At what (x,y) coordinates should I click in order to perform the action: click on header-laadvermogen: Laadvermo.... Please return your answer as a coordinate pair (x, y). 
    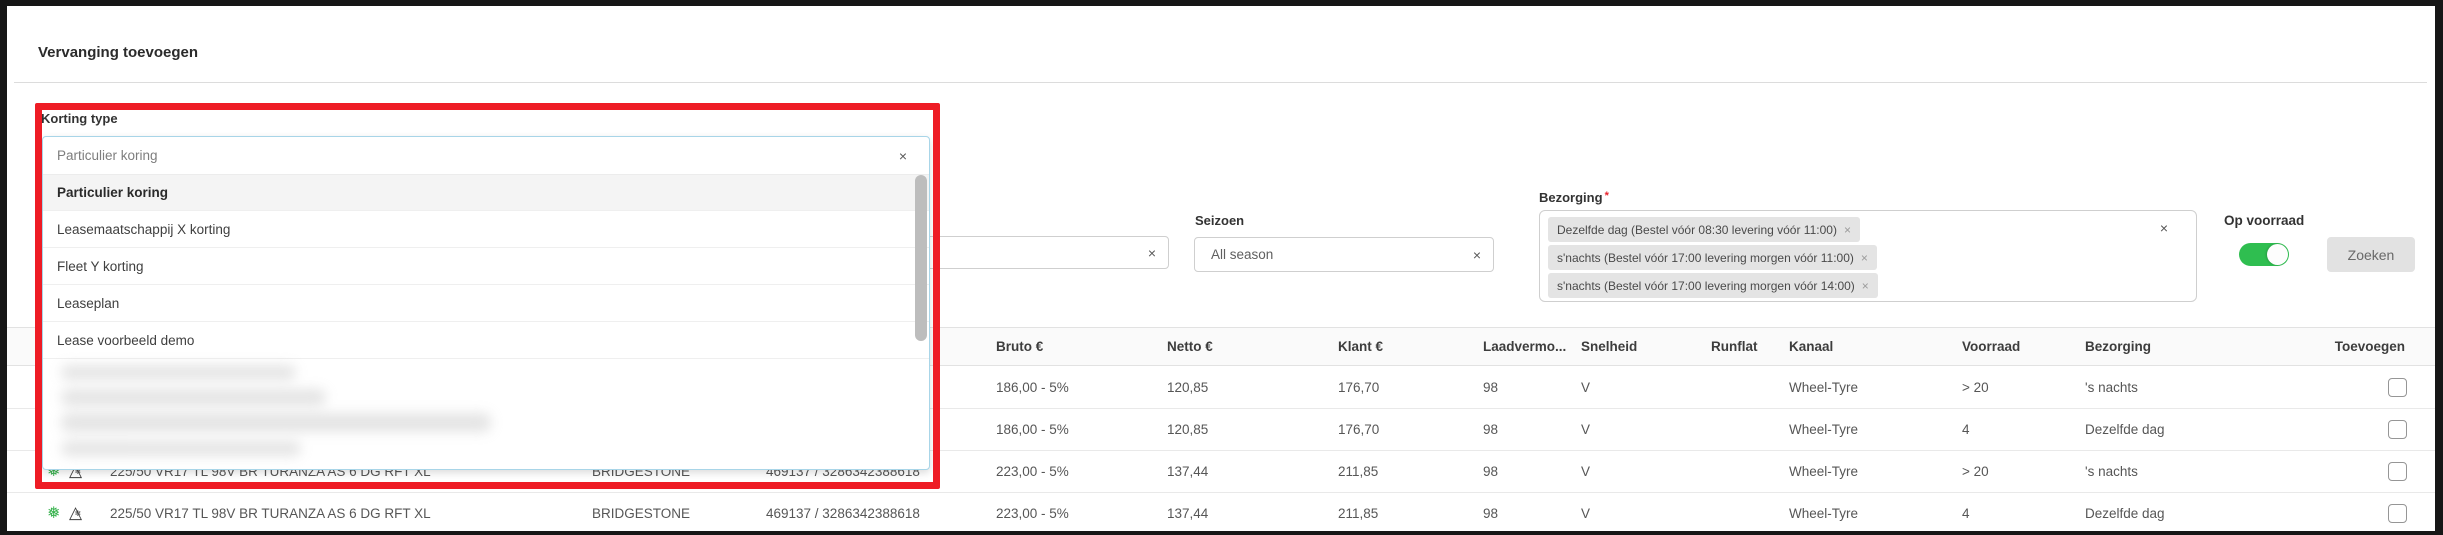
    Looking at the image, I should click on (1525, 346).